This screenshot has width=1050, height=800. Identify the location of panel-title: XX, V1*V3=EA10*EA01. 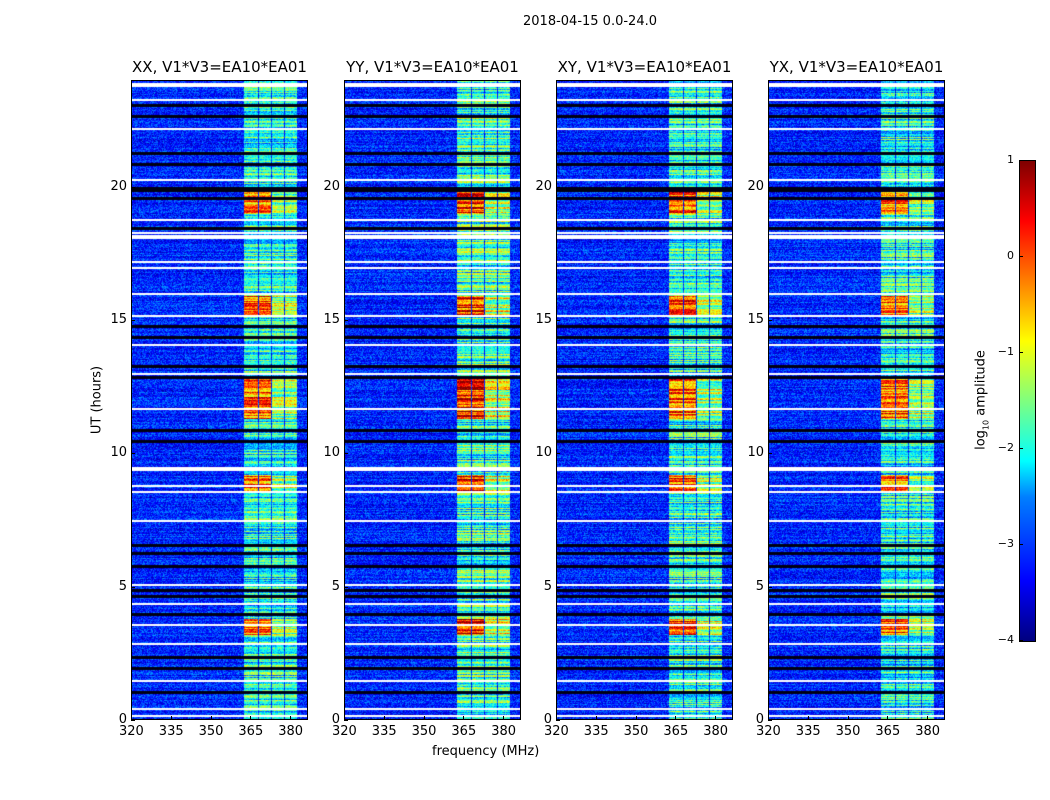
(219, 67).